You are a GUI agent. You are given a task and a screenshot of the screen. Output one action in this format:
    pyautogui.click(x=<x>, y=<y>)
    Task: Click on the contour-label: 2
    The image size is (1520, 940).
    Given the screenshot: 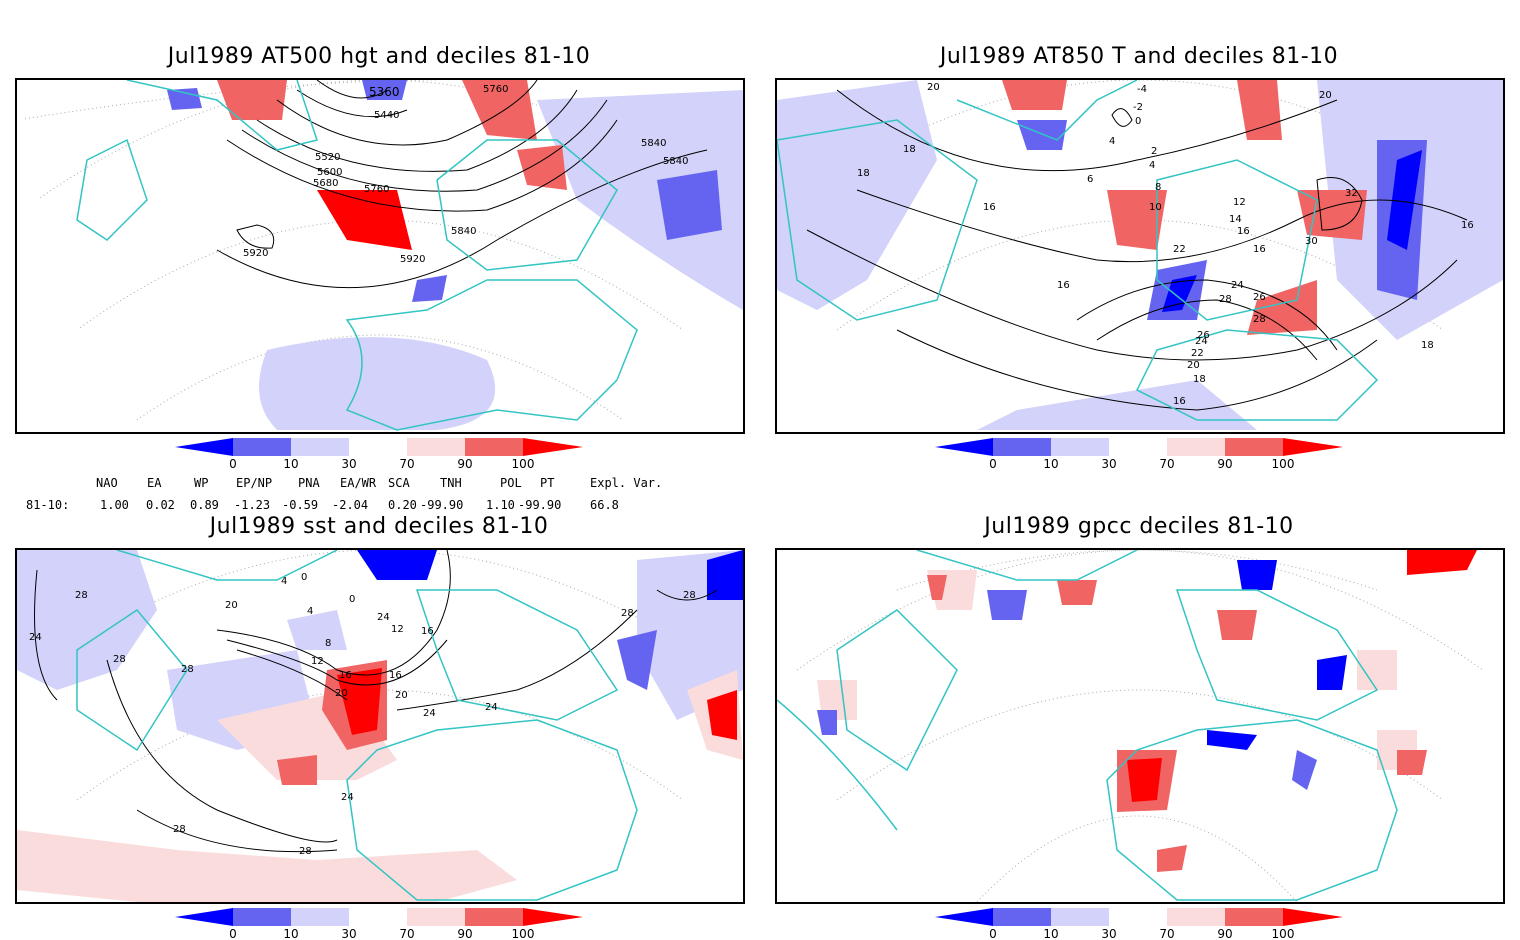 What is the action you would take?
    pyautogui.click(x=1154, y=151)
    